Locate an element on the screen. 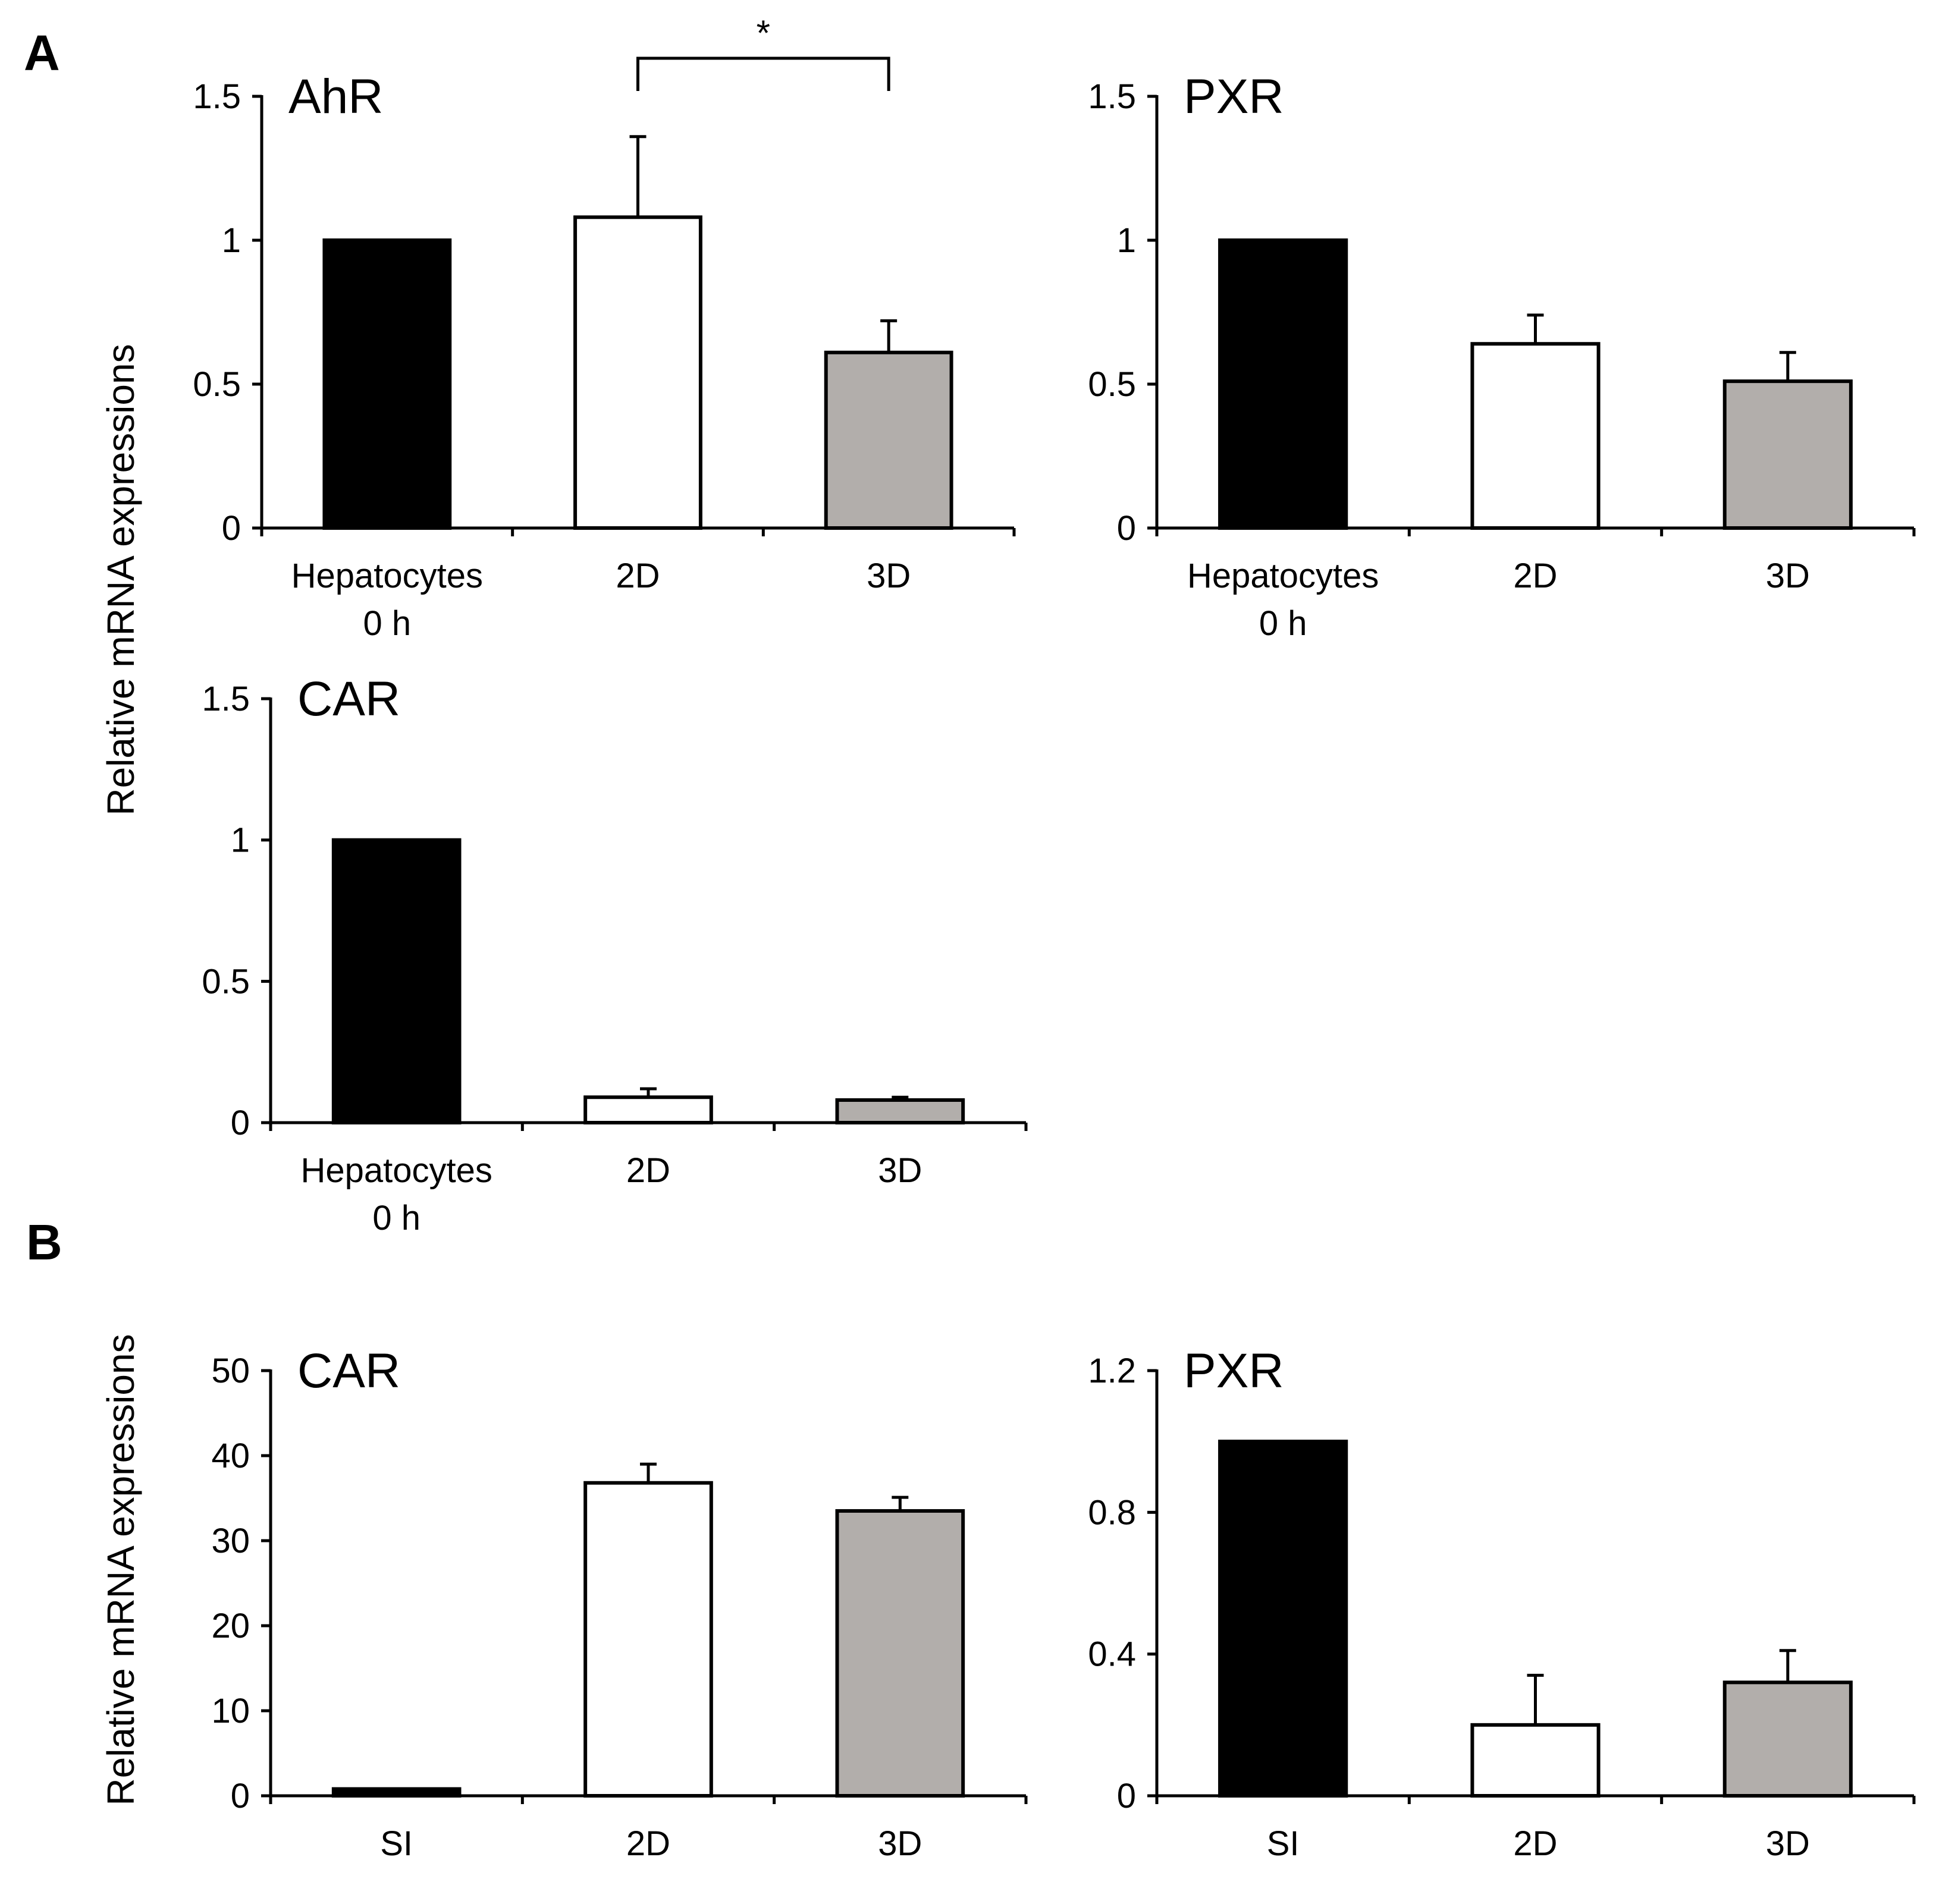 Image resolution: width=1933 pixels, height=1904 pixels. chart-a-ahr: 0 0.5 1 1.5 Hepatocytes 0 h 2D 3D AhR * is located at coordinates (604, 328).